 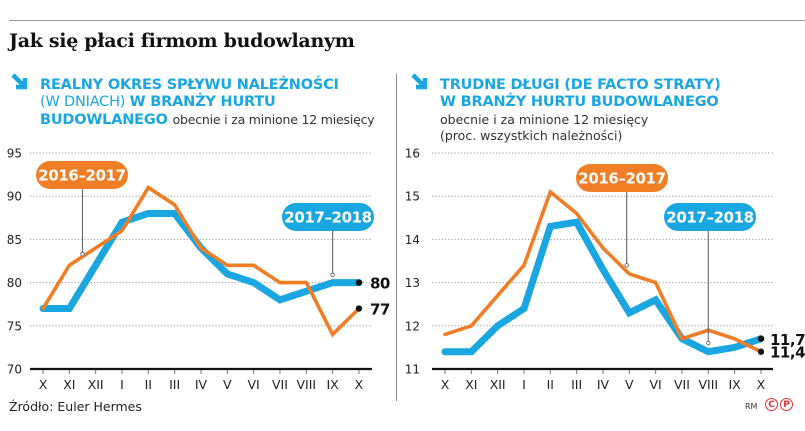 What do you see at coordinates (580, 85) in the screenshot?
I see `right-heading-line-1: TRUDNE DŁUGI (DE FACTO STRATY)` at bounding box center [580, 85].